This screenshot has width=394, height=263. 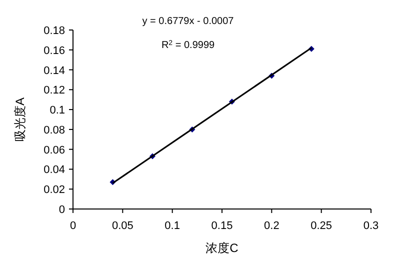 I want to click on text: y = 0.6779x - 0.0007, so click(x=188, y=21).